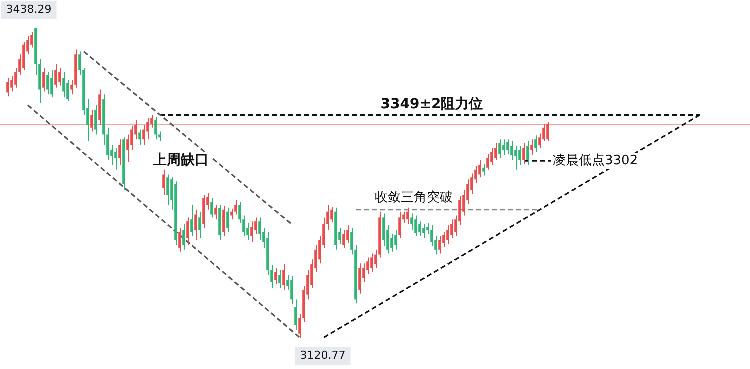  Describe the element at coordinates (432, 104) in the screenshot. I see `annotation: 3349±2阻力位` at that location.